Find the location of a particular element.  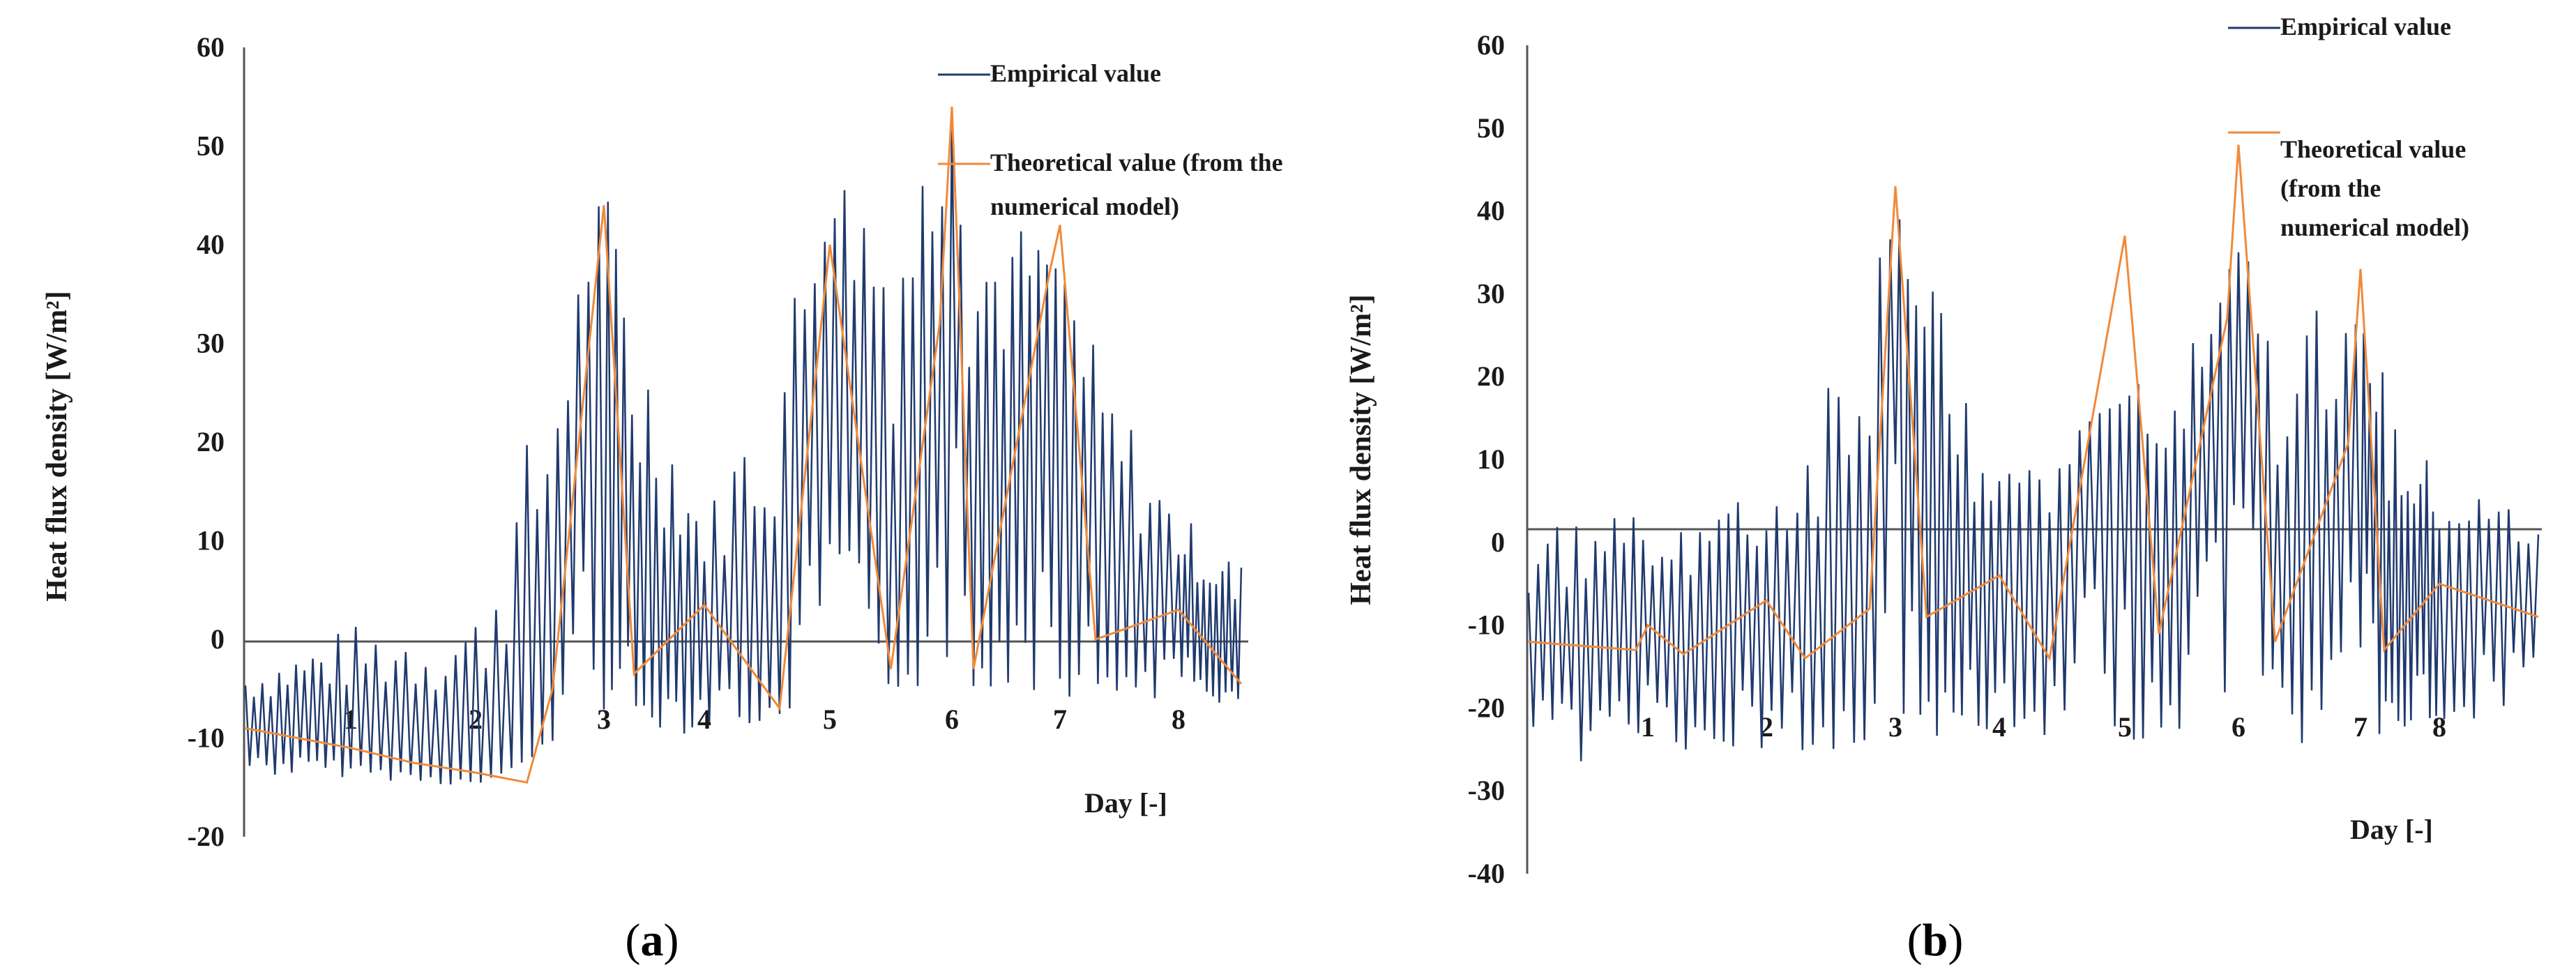

legend-label-theoretical-line3: numerical model) is located at coordinates (2374, 227).